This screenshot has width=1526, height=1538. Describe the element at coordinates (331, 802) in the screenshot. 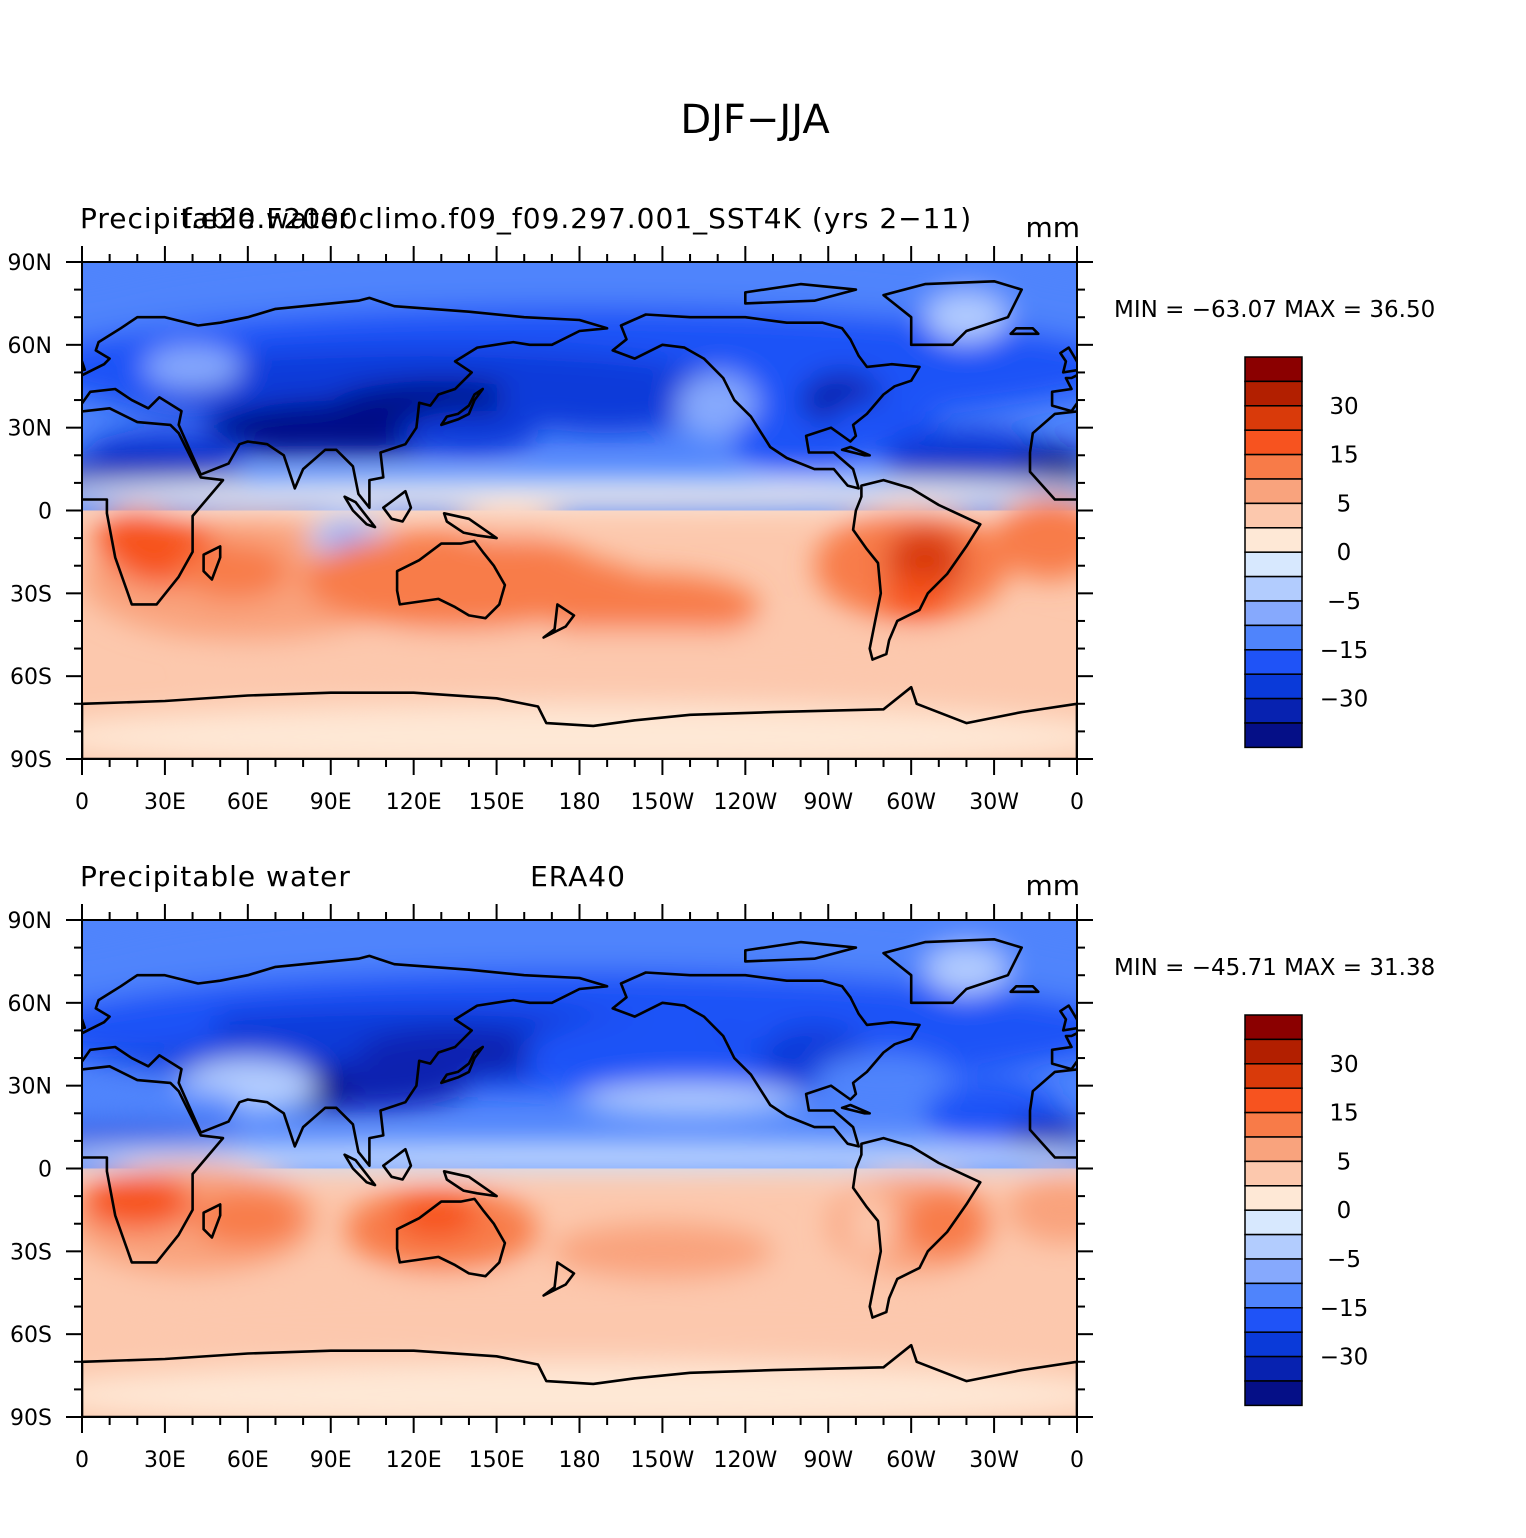

I see `x-tick-label: 90E` at that location.